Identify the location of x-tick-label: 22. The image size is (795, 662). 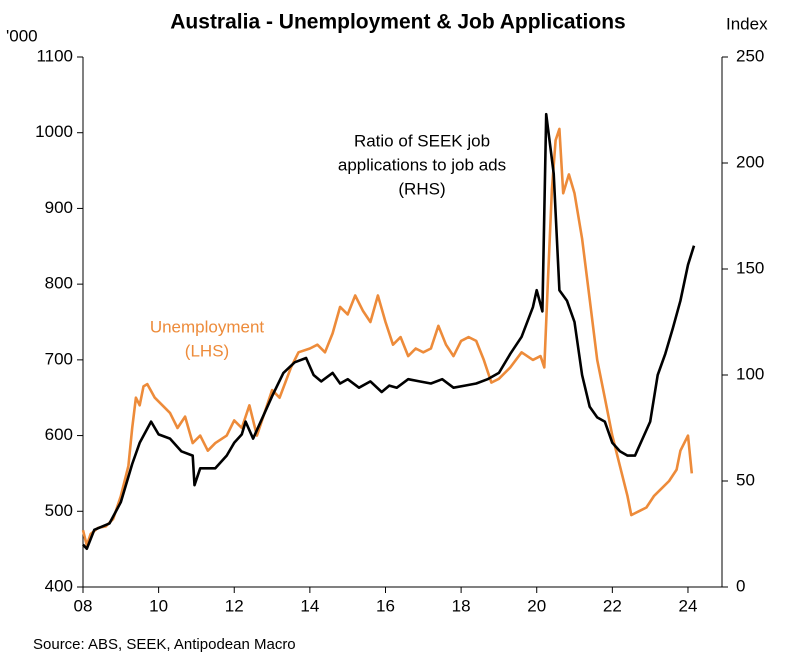
(612, 605).